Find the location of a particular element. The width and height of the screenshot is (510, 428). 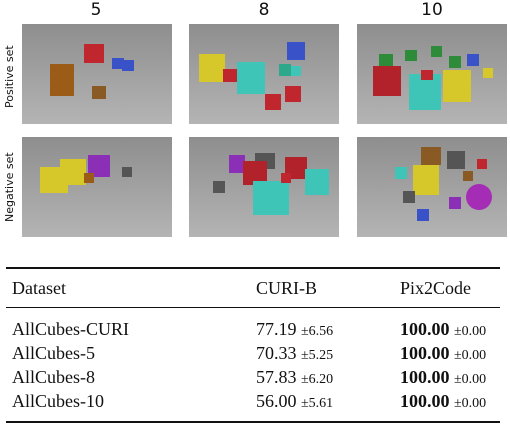

curi-b-score: 57.83 ±6.20 is located at coordinates (322, 377).